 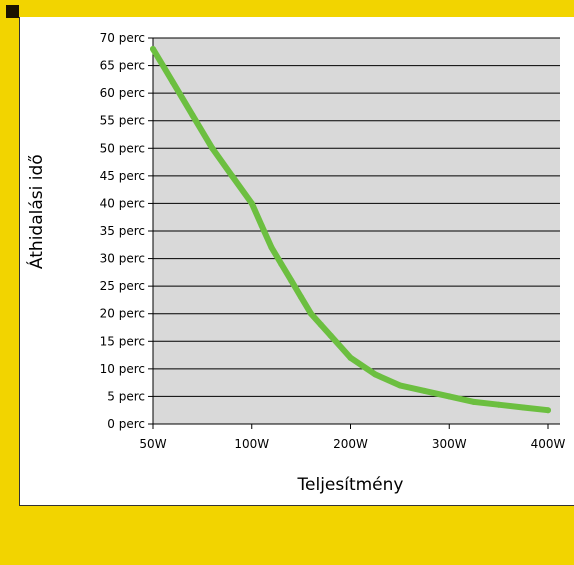 What do you see at coordinates (251, 444) in the screenshot?
I see `x-tick-label: 100W` at bounding box center [251, 444].